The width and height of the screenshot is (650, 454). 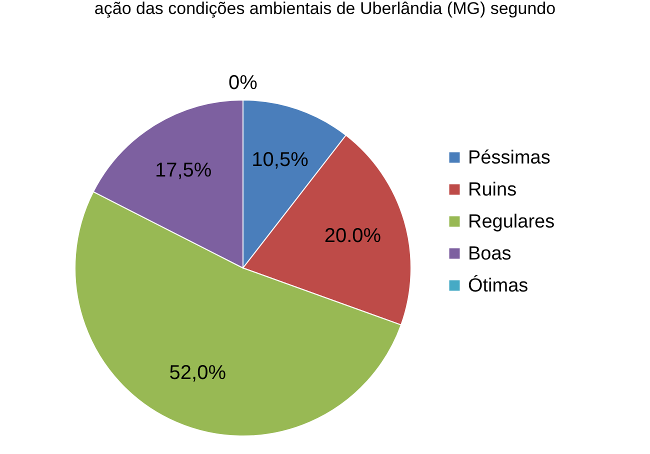 What do you see at coordinates (353, 236) in the screenshot?
I see `data-label: 20.0%` at bounding box center [353, 236].